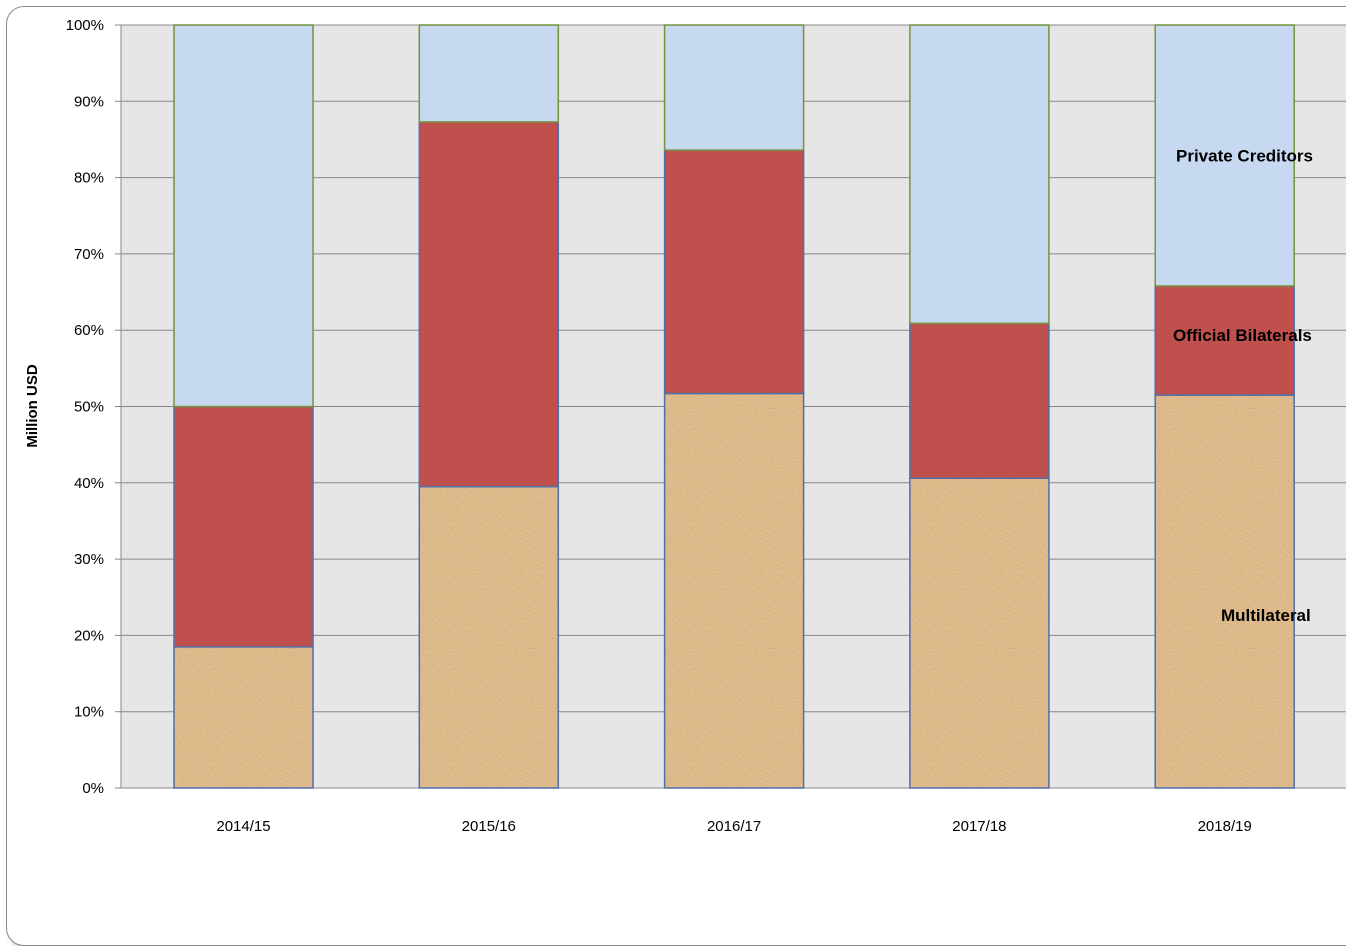 The width and height of the screenshot is (1346, 946). Describe the element at coordinates (89, 330) in the screenshot. I see `y-tick-label: 60%` at that location.